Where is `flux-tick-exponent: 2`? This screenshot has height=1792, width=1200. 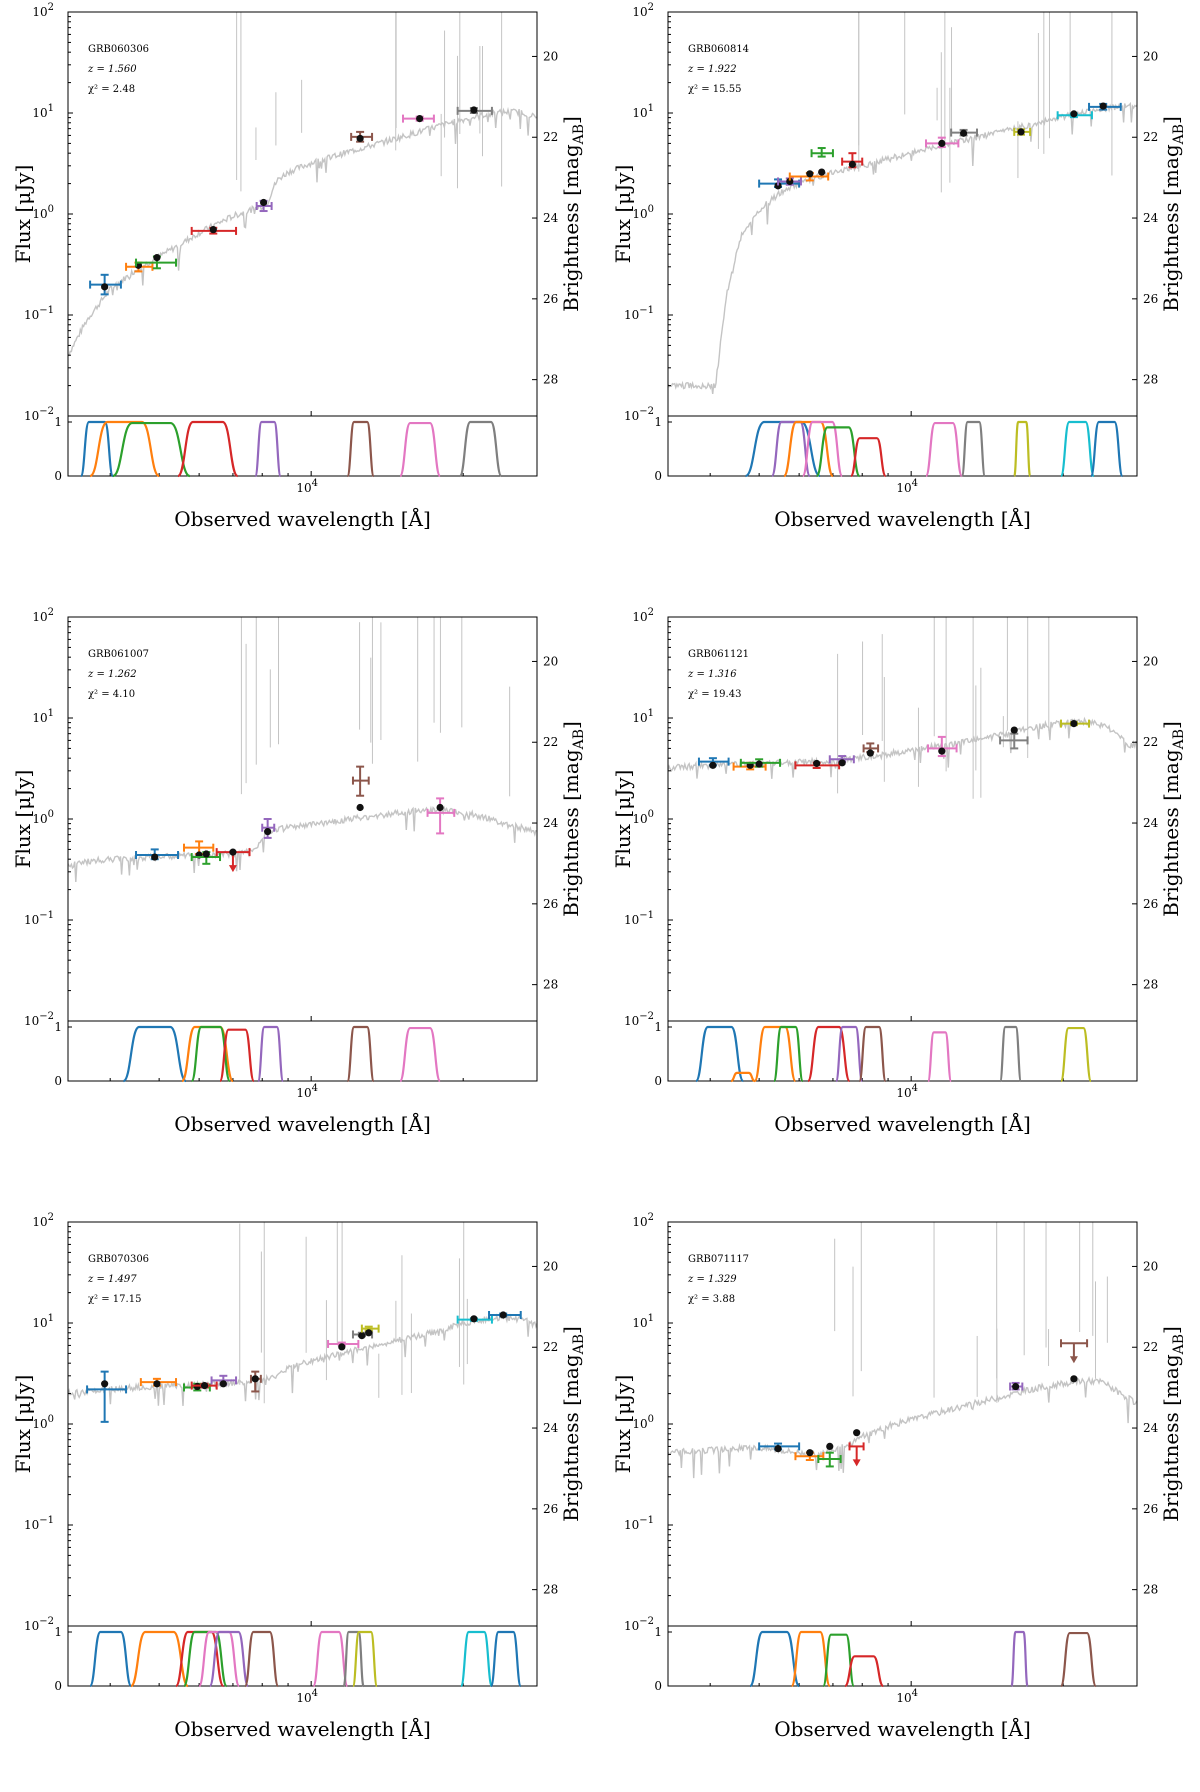 flux-tick-exponent: 2 is located at coordinates (51, 7).